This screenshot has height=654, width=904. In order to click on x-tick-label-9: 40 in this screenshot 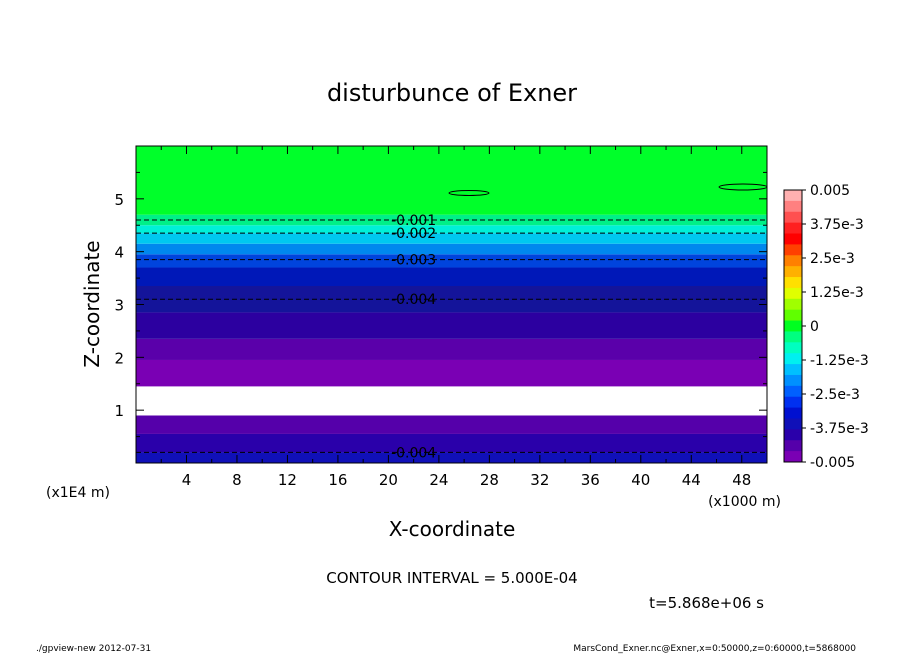, I will do `click(640, 480)`.